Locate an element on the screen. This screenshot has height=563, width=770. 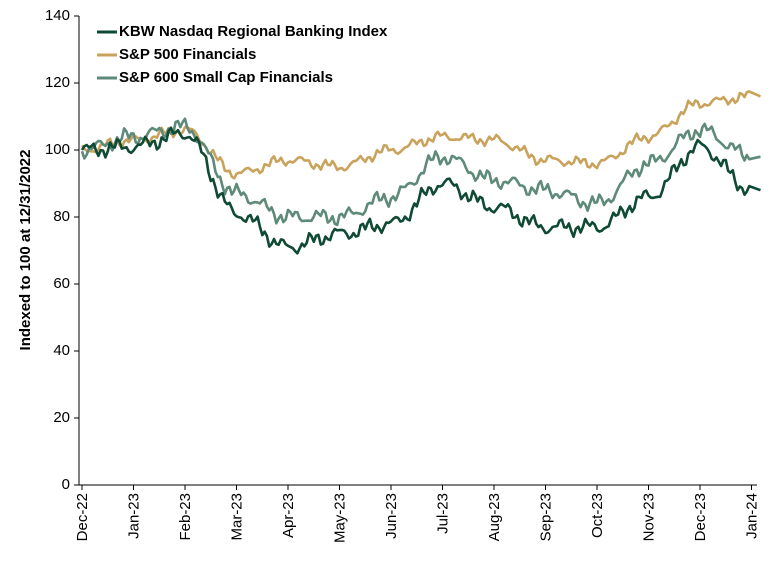
y-tick-label: 120 is located at coordinates (57, 82).